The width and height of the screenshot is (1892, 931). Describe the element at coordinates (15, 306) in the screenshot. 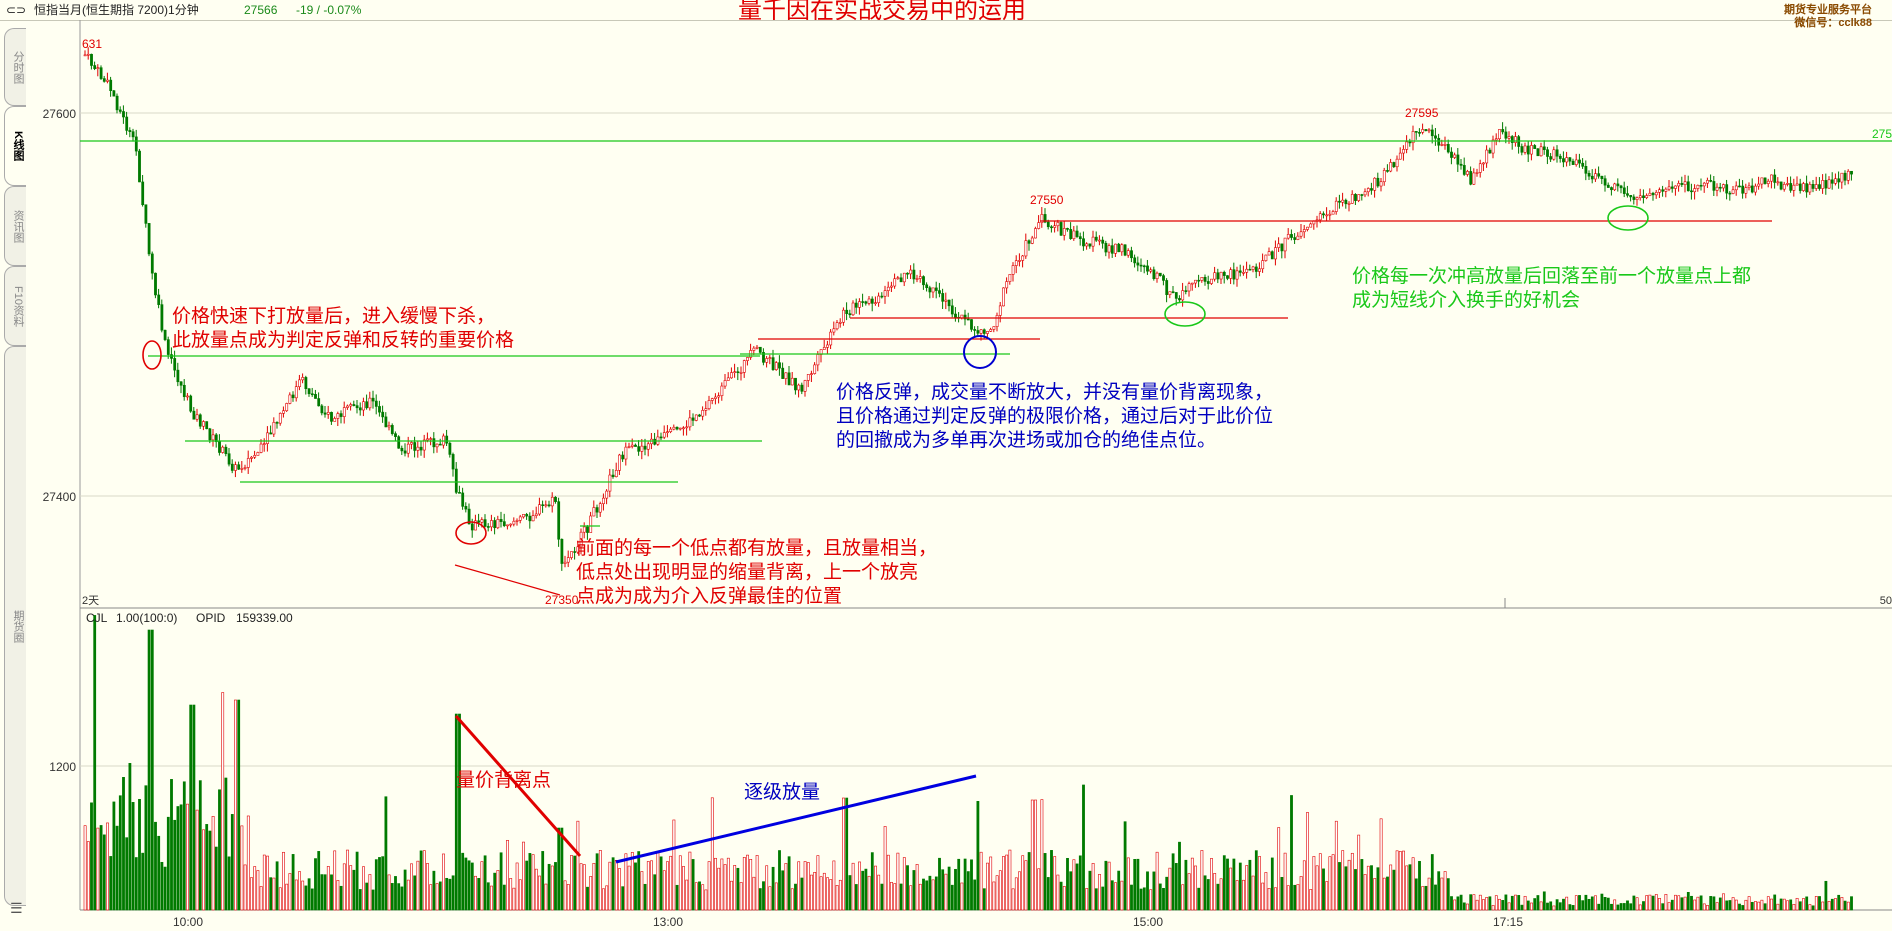

I see `tab-f10: F10资料` at that location.